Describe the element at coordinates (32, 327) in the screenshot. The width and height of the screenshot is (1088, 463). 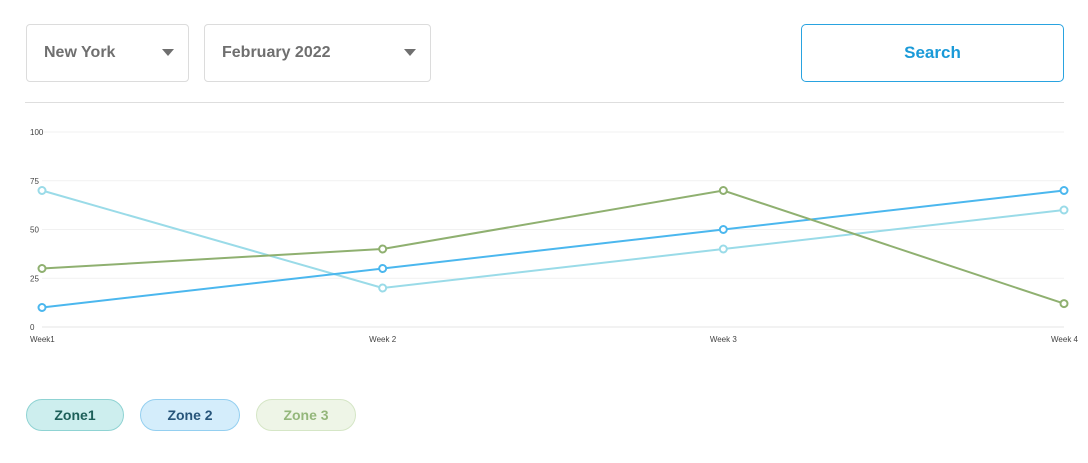
I see `y-tick-label: 0` at that location.